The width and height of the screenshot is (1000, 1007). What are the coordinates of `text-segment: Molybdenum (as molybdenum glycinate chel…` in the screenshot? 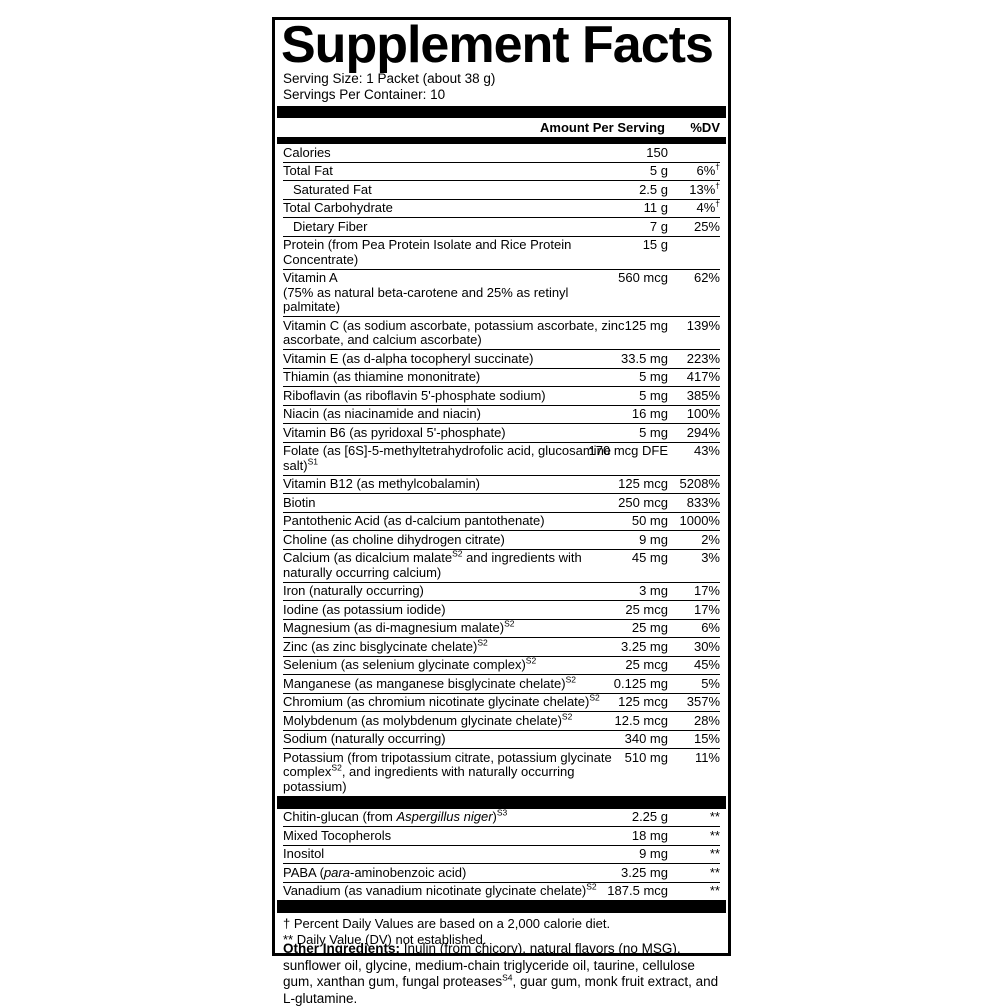 It's located at (422, 720).